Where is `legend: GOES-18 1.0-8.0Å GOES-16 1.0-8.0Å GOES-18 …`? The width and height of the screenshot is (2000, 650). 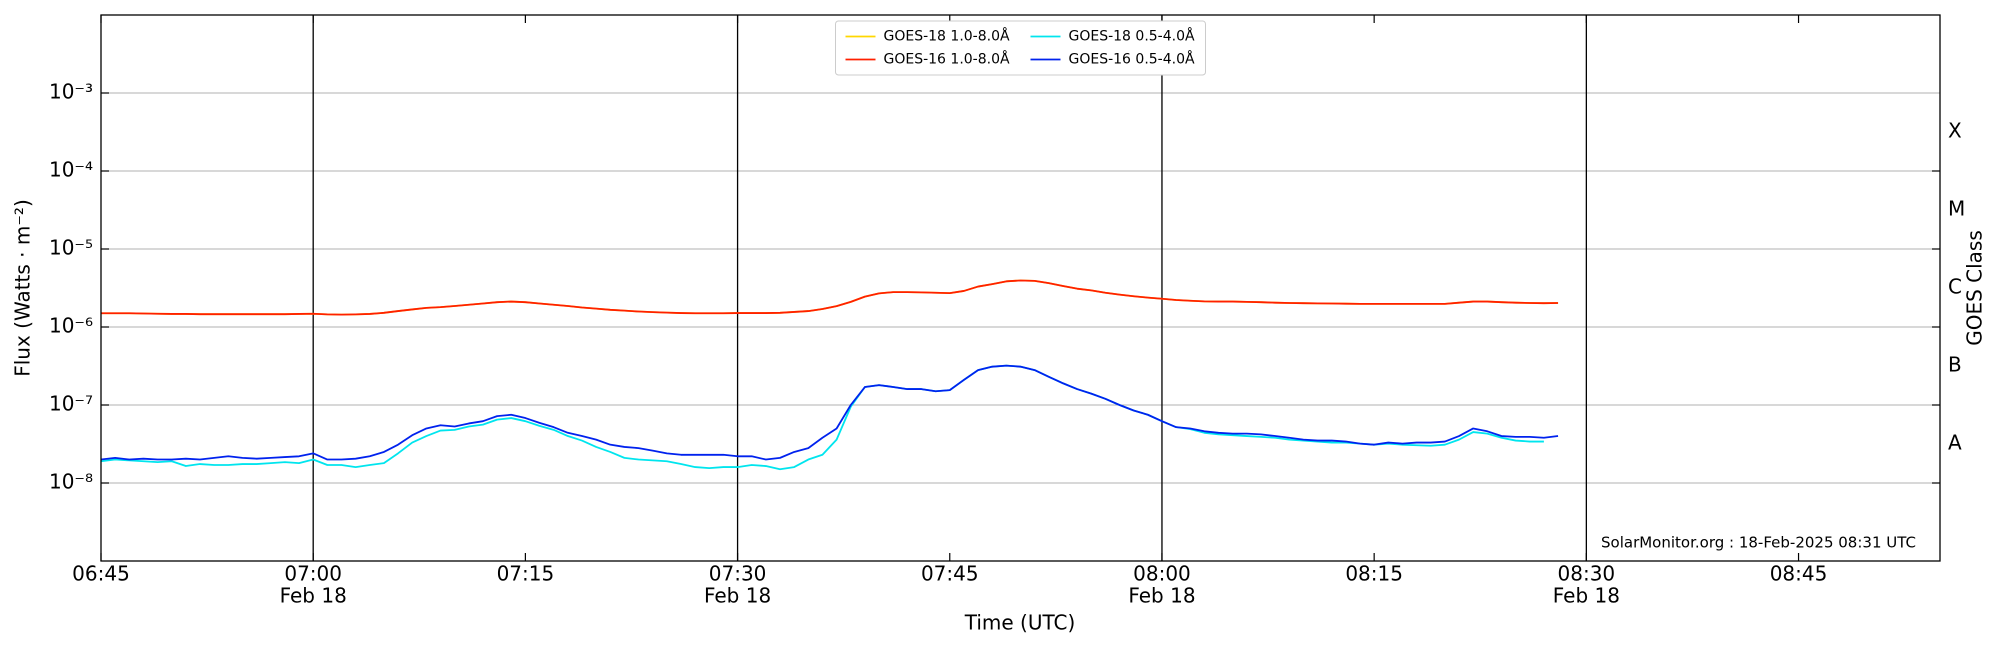
legend: GOES-18 1.0-8.0Å GOES-16 1.0-8.0Å GOES-18 … is located at coordinates (1020, 48).